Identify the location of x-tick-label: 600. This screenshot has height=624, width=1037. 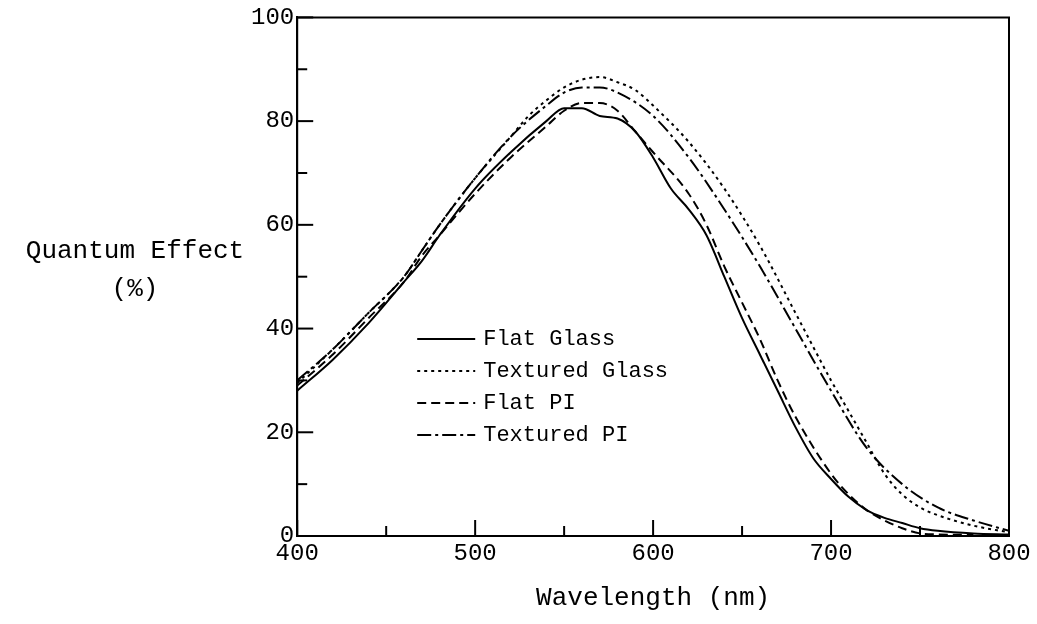
(653, 553).